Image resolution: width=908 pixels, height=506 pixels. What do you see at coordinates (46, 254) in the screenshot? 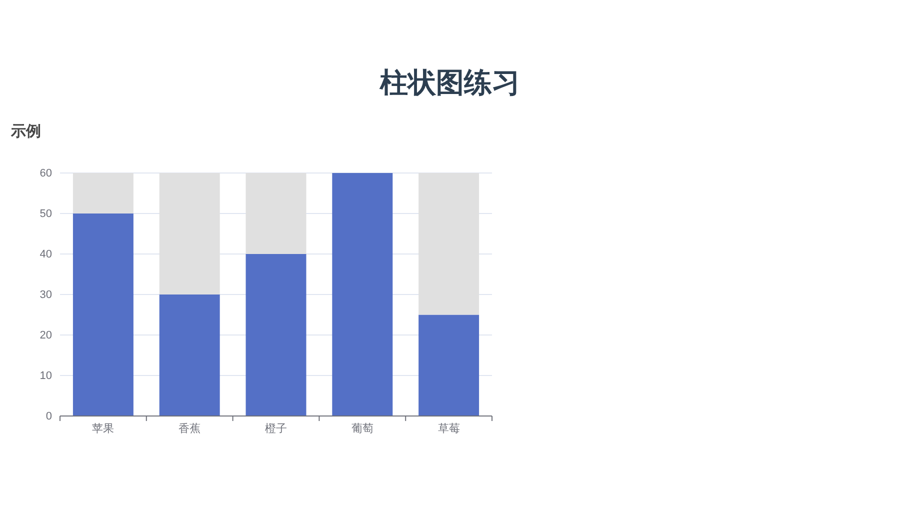
I see `y-tick-label: 40` at bounding box center [46, 254].